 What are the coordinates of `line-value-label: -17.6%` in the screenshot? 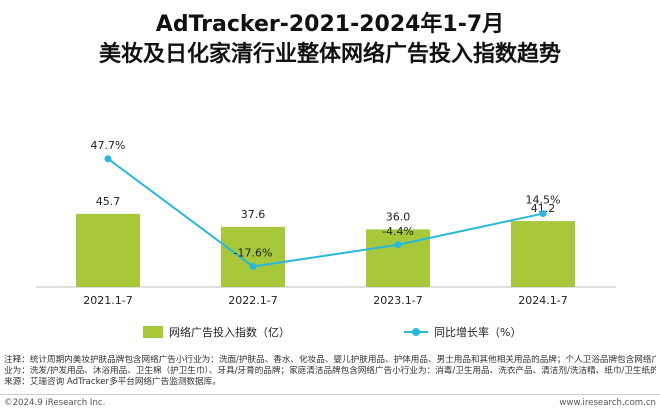 It's located at (253, 253).